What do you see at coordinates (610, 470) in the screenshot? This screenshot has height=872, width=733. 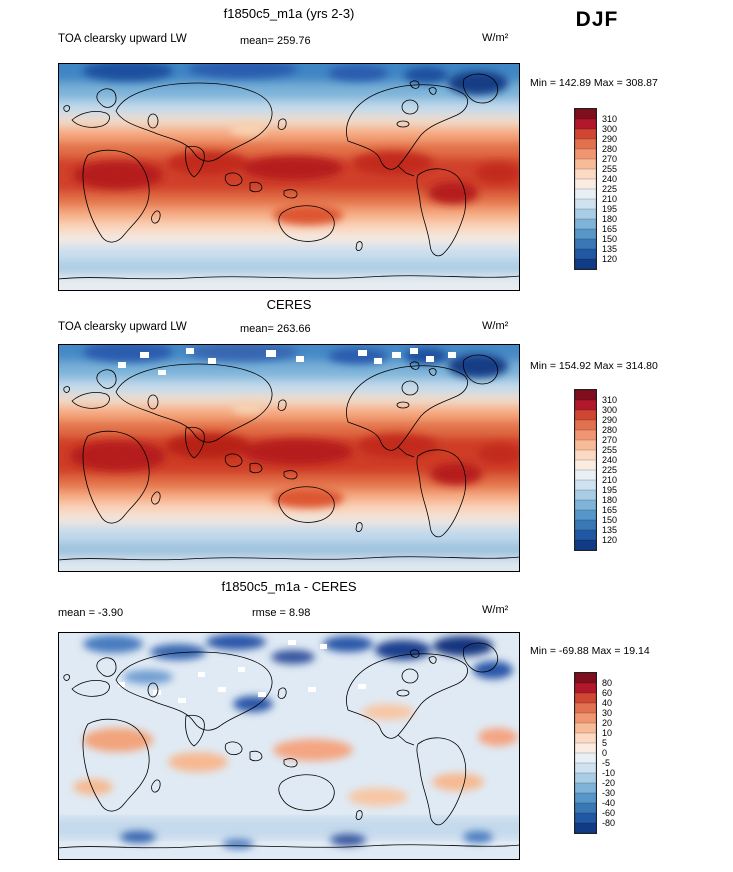 I see `colorbar-tick: 225` at bounding box center [610, 470].